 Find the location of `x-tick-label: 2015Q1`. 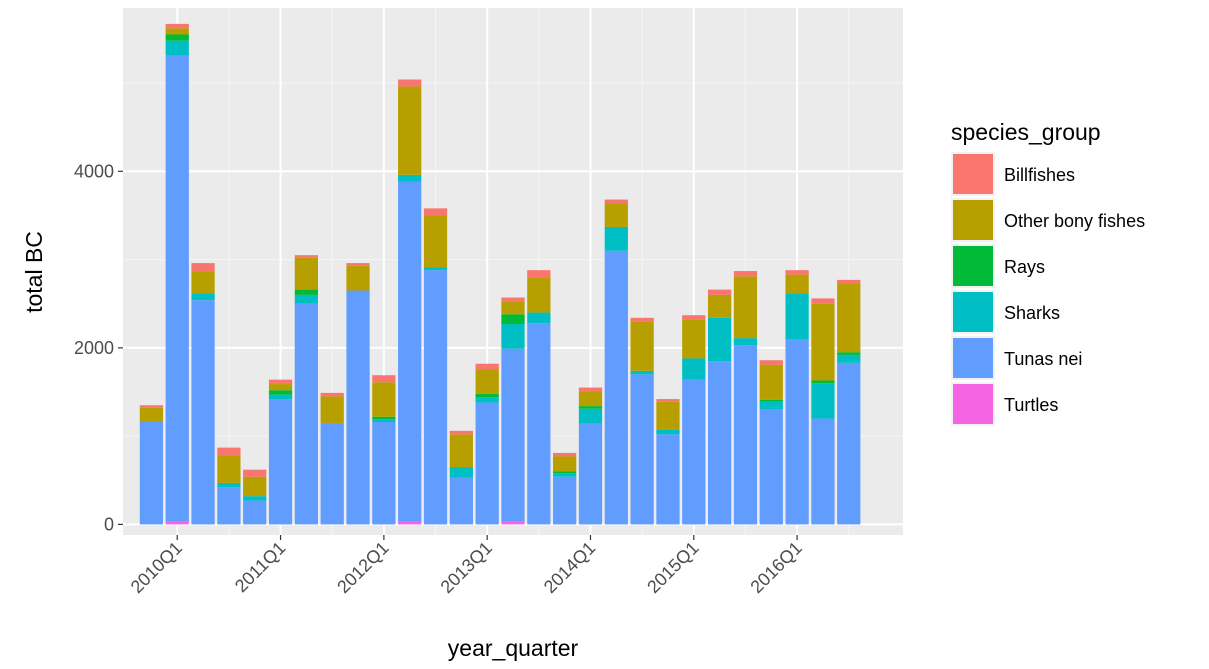

x-tick-label: 2015Q1 is located at coordinates (672, 567).